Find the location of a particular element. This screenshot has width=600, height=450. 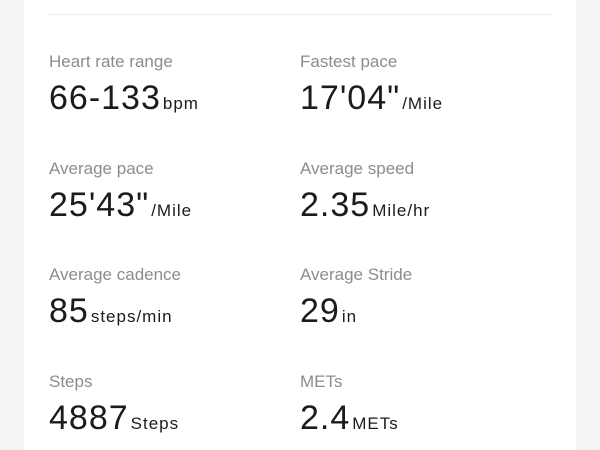

metric-unit: Steps is located at coordinates (155, 423).